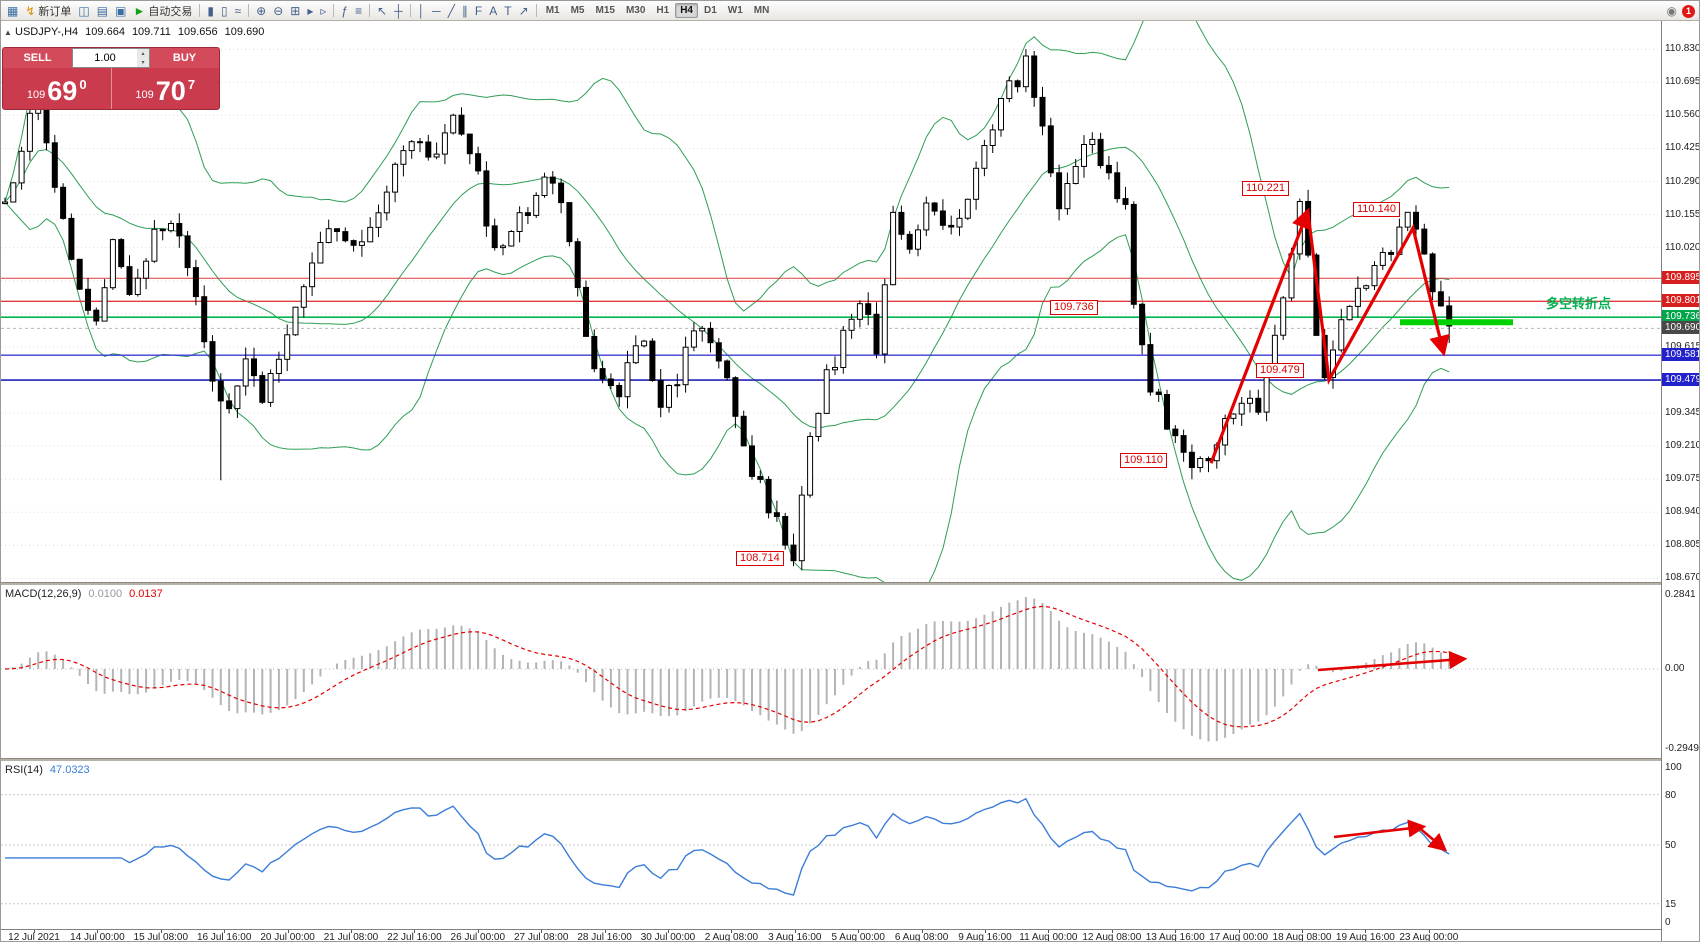  I want to click on auto-scroll-icon: ▸, so click(310, 10).